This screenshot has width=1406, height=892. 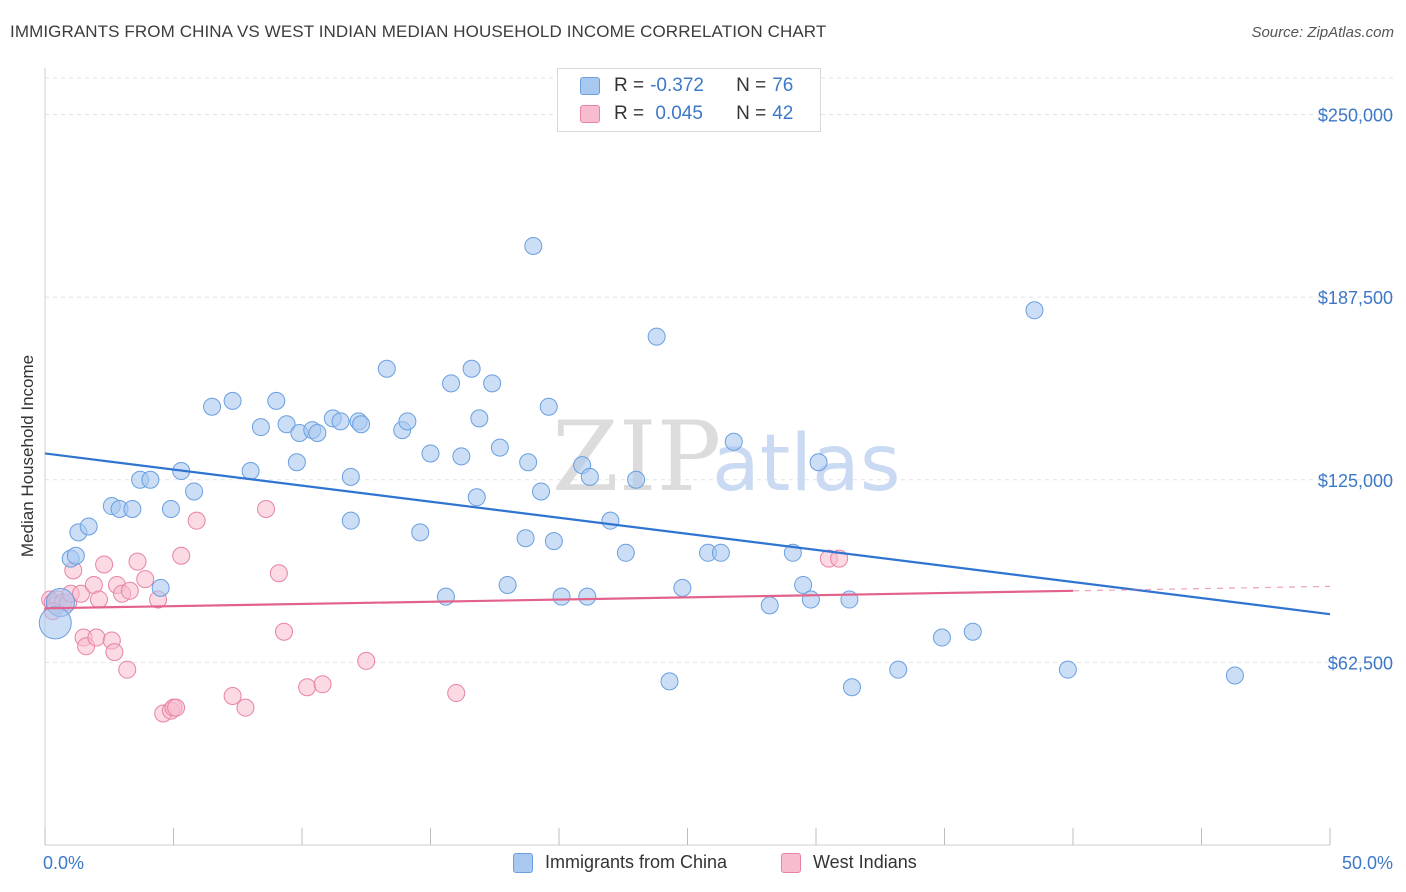 What do you see at coordinates (27, 456) in the screenshot?
I see `y-axis-title: Median Household Income` at bounding box center [27, 456].